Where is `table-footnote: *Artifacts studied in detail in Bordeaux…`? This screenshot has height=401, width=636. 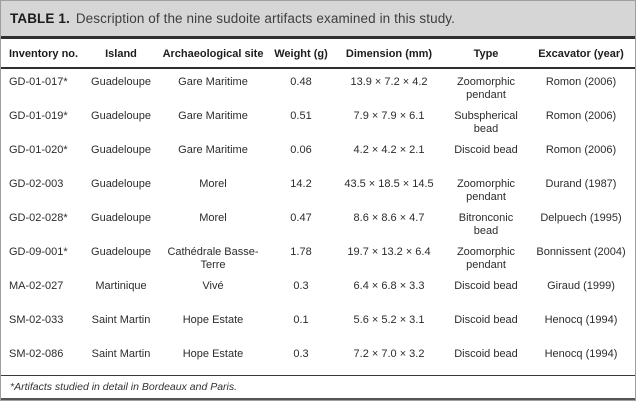 table-footnote: *Artifacts studied in detail in Bordeaux… is located at coordinates (318, 386).